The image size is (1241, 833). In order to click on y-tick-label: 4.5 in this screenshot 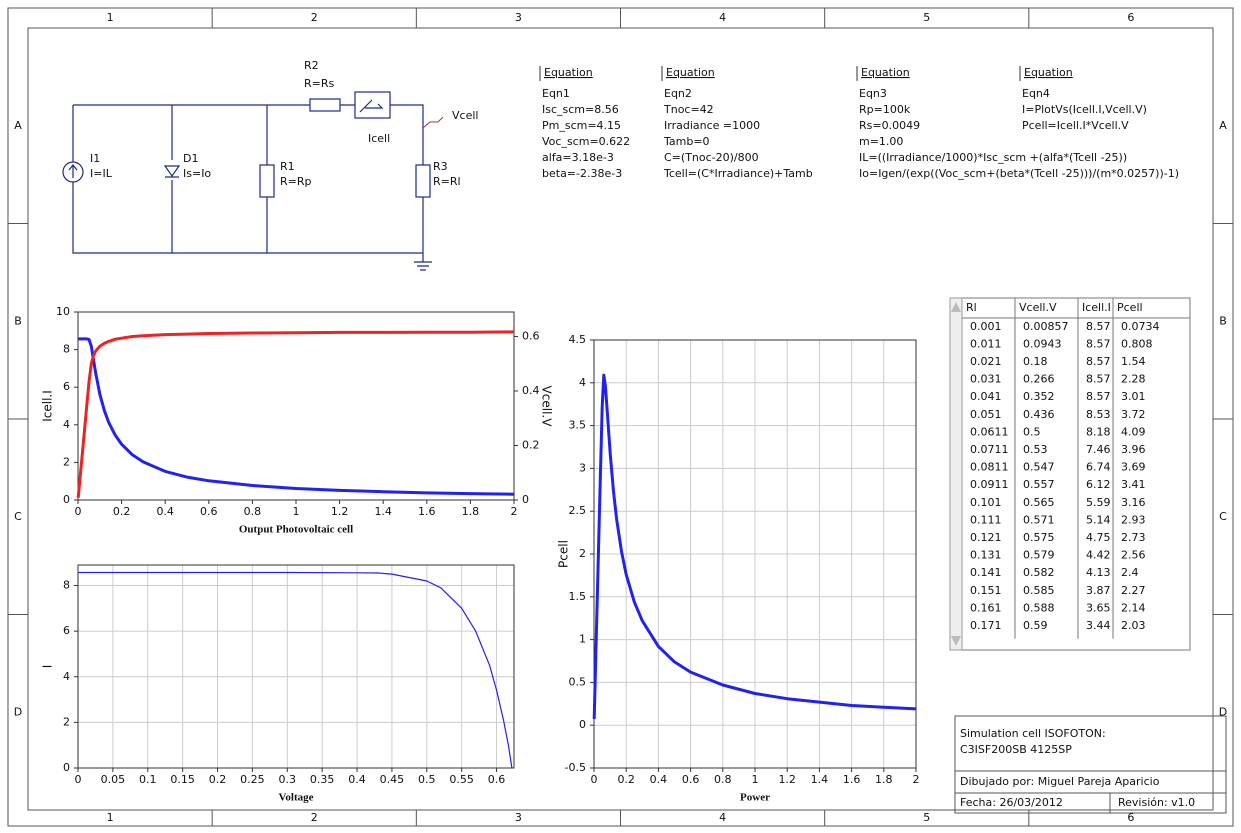, I will do `click(578, 339)`.